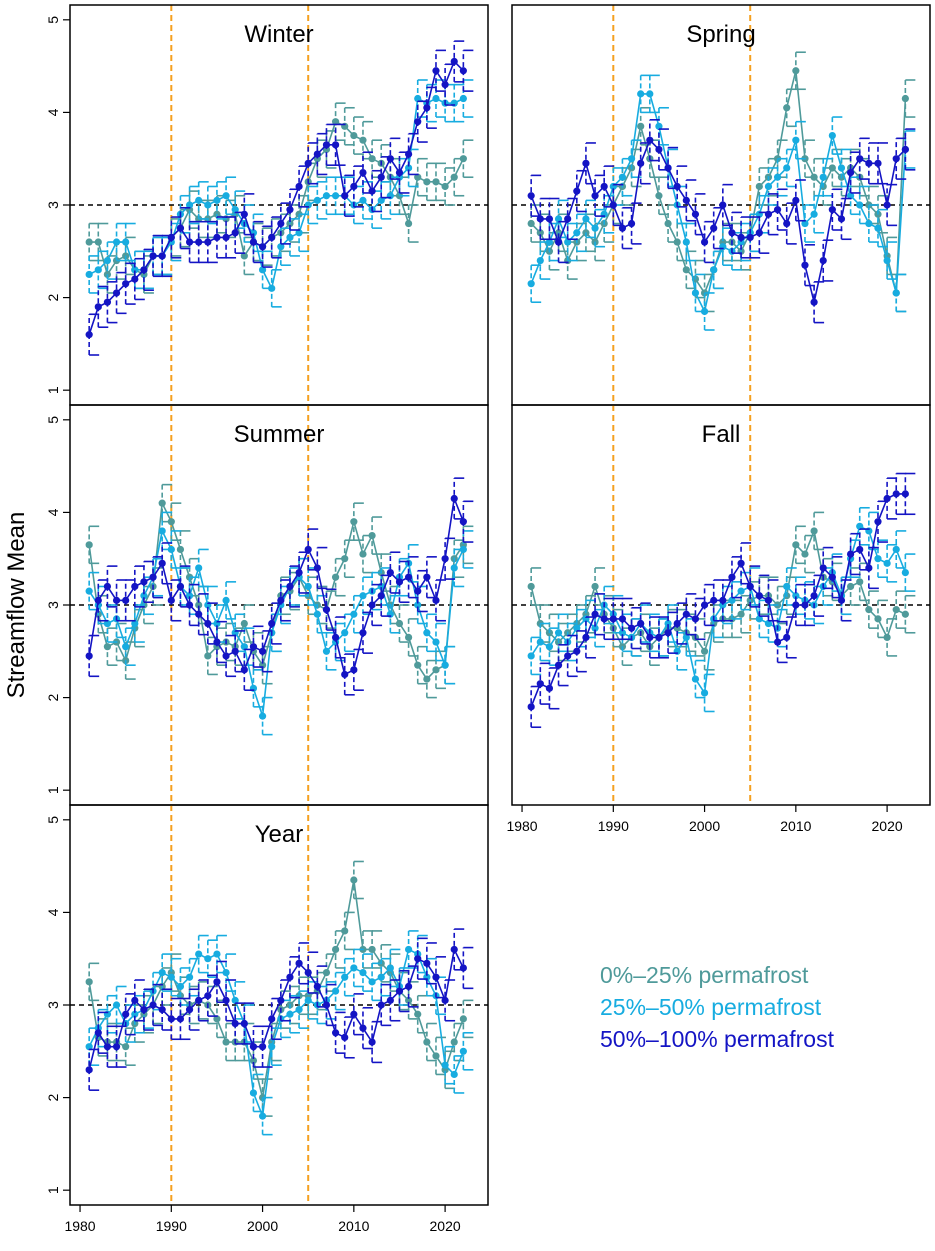  What do you see at coordinates (53, 790) in the screenshot?
I see `y-tick-label: 1` at bounding box center [53, 790].